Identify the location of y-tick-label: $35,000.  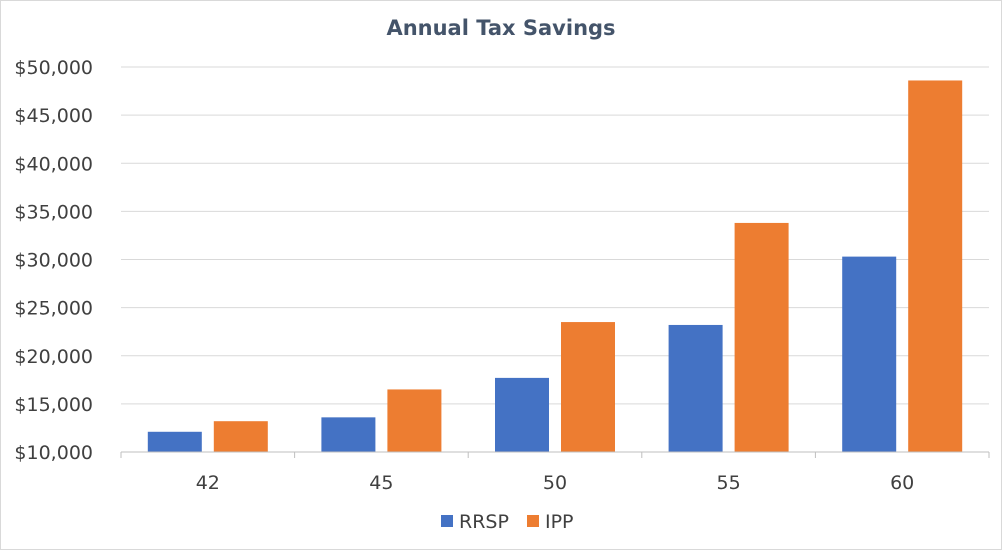
(53, 212).